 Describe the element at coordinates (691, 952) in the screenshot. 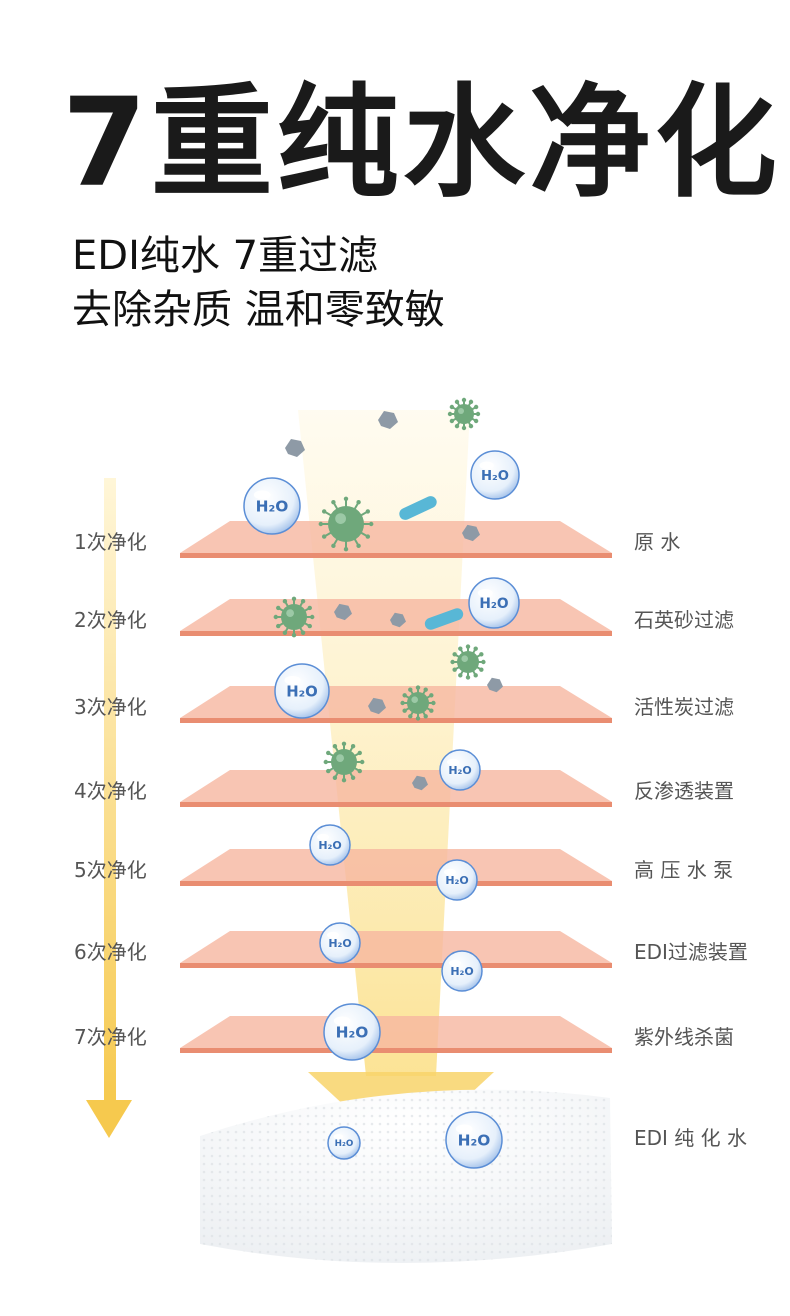

I see `process-label: EDI过滤装置` at that location.